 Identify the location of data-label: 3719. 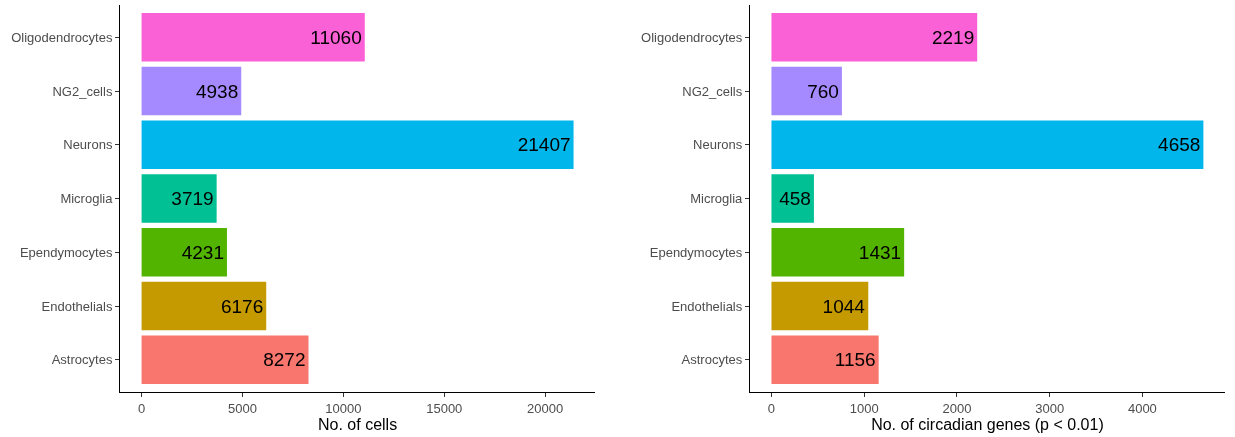
(192, 198).